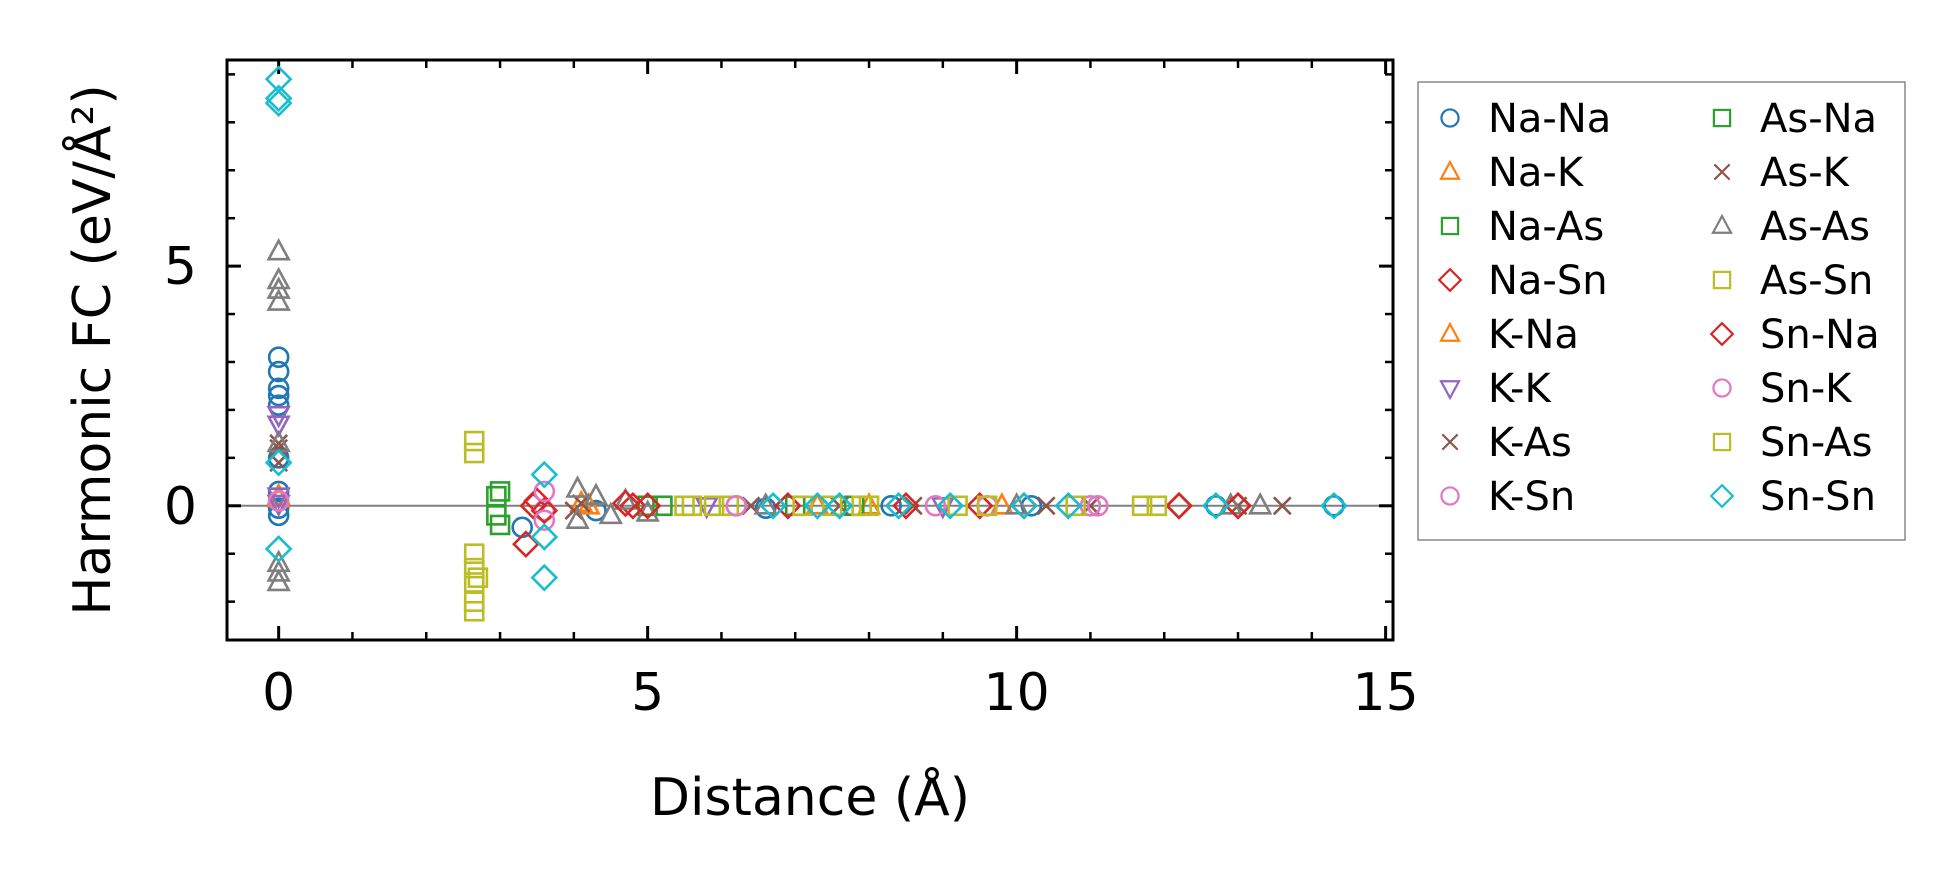 The width and height of the screenshot is (1955, 883). Describe the element at coordinates (278, 693) in the screenshot. I see `x-tick-label: 0` at that location.